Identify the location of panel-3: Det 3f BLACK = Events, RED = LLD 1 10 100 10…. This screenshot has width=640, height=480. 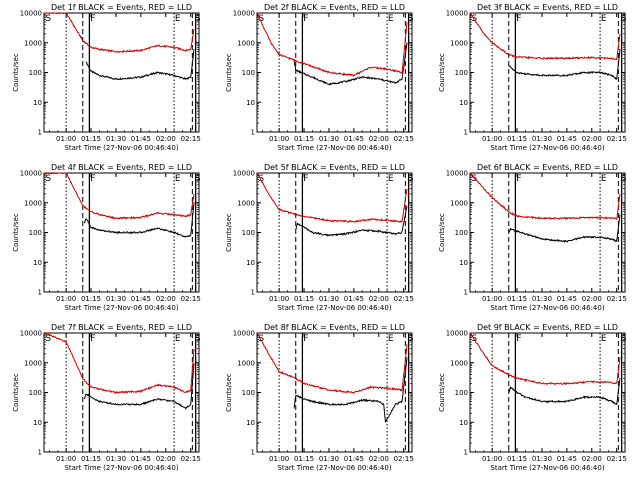
(532, 77).